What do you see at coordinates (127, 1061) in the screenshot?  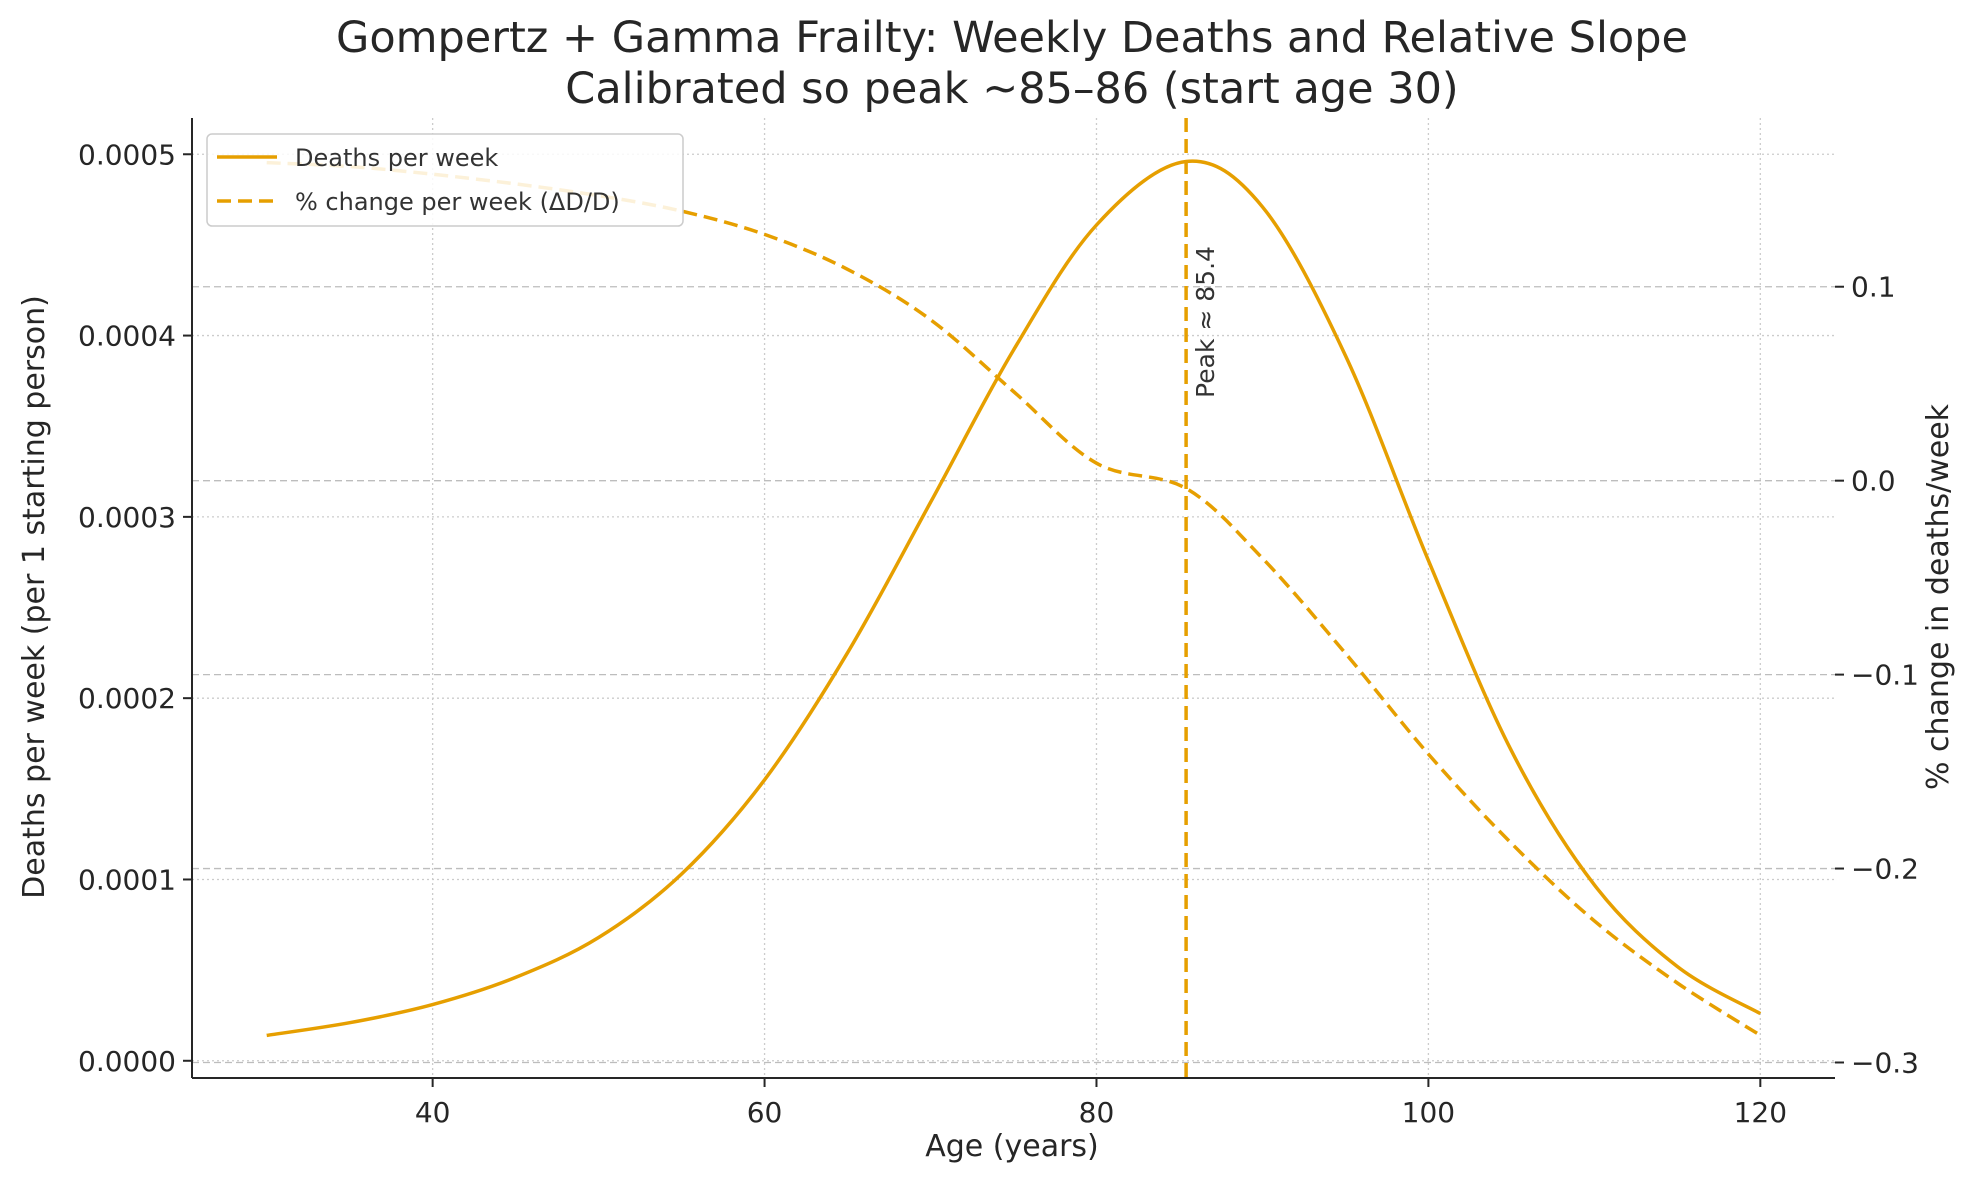 I see `left-y-tick-label: 0.0000` at bounding box center [127, 1061].